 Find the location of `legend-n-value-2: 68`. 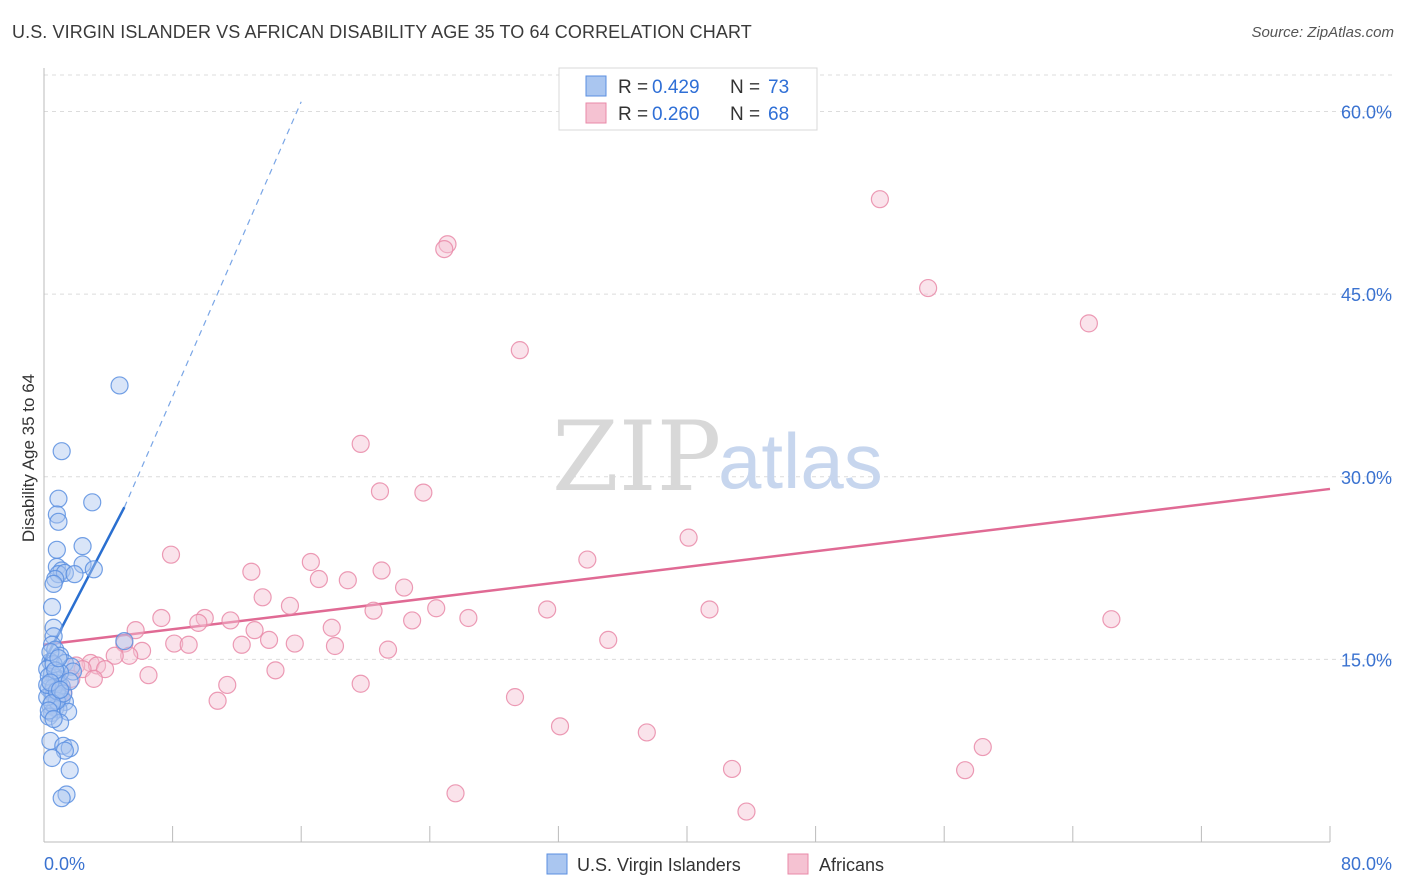

legend-n-value-2: 68 is located at coordinates (778, 114).